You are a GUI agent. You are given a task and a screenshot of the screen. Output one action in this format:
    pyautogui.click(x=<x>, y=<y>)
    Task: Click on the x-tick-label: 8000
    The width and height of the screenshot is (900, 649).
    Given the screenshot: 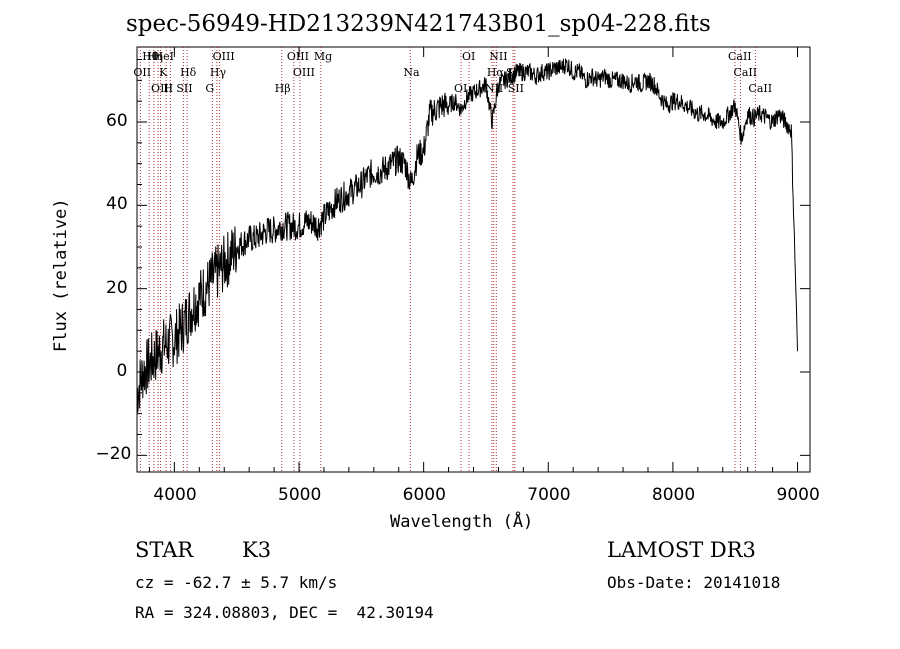 What is the action you would take?
    pyautogui.click(x=673, y=495)
    